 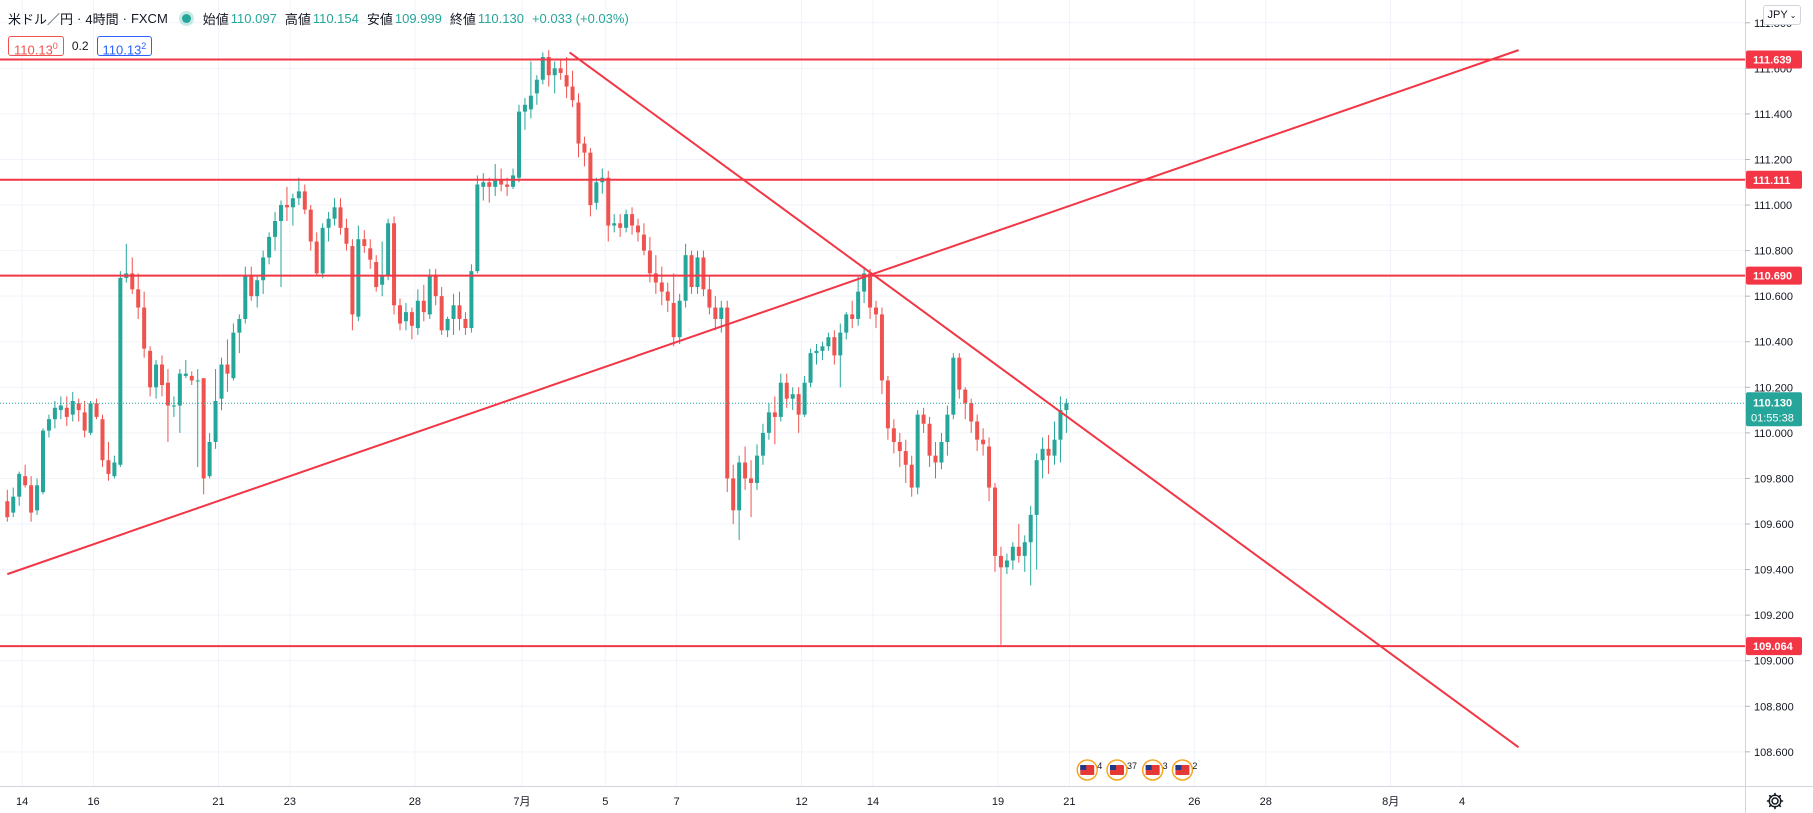 I want to click on time-tick-label: 28, so click(x=415, y=802).